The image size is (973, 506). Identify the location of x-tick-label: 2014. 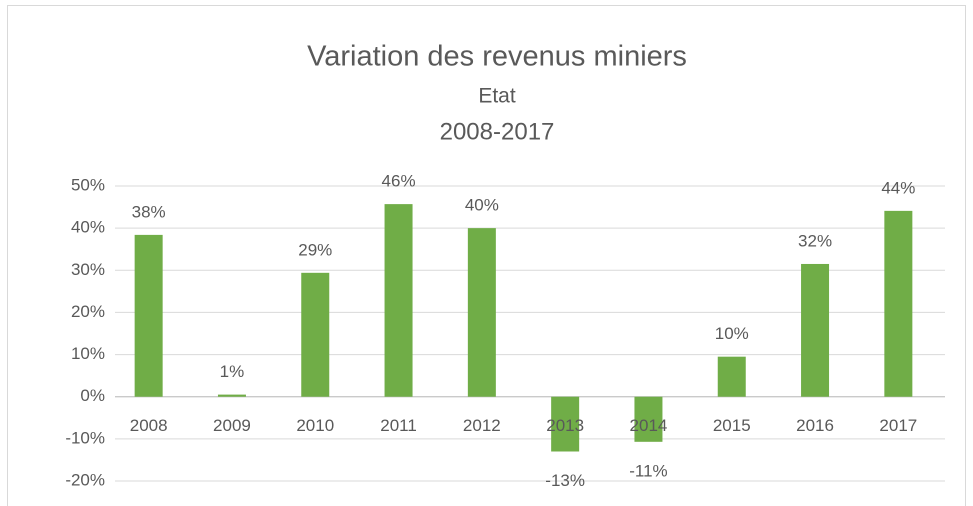
(649, 425).